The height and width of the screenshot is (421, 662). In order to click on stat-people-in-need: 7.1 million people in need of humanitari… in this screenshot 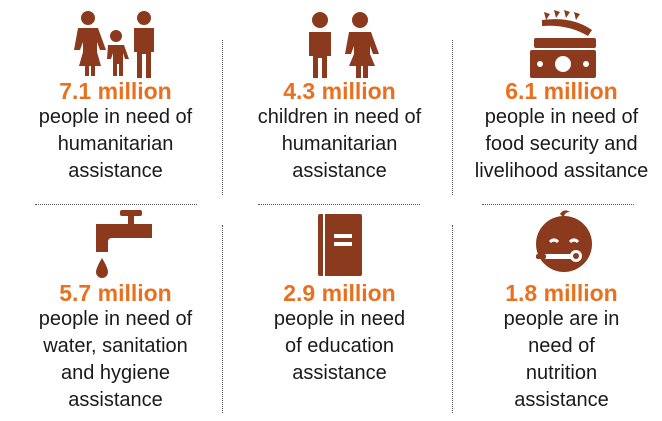, I will do `click(115, 96)`.